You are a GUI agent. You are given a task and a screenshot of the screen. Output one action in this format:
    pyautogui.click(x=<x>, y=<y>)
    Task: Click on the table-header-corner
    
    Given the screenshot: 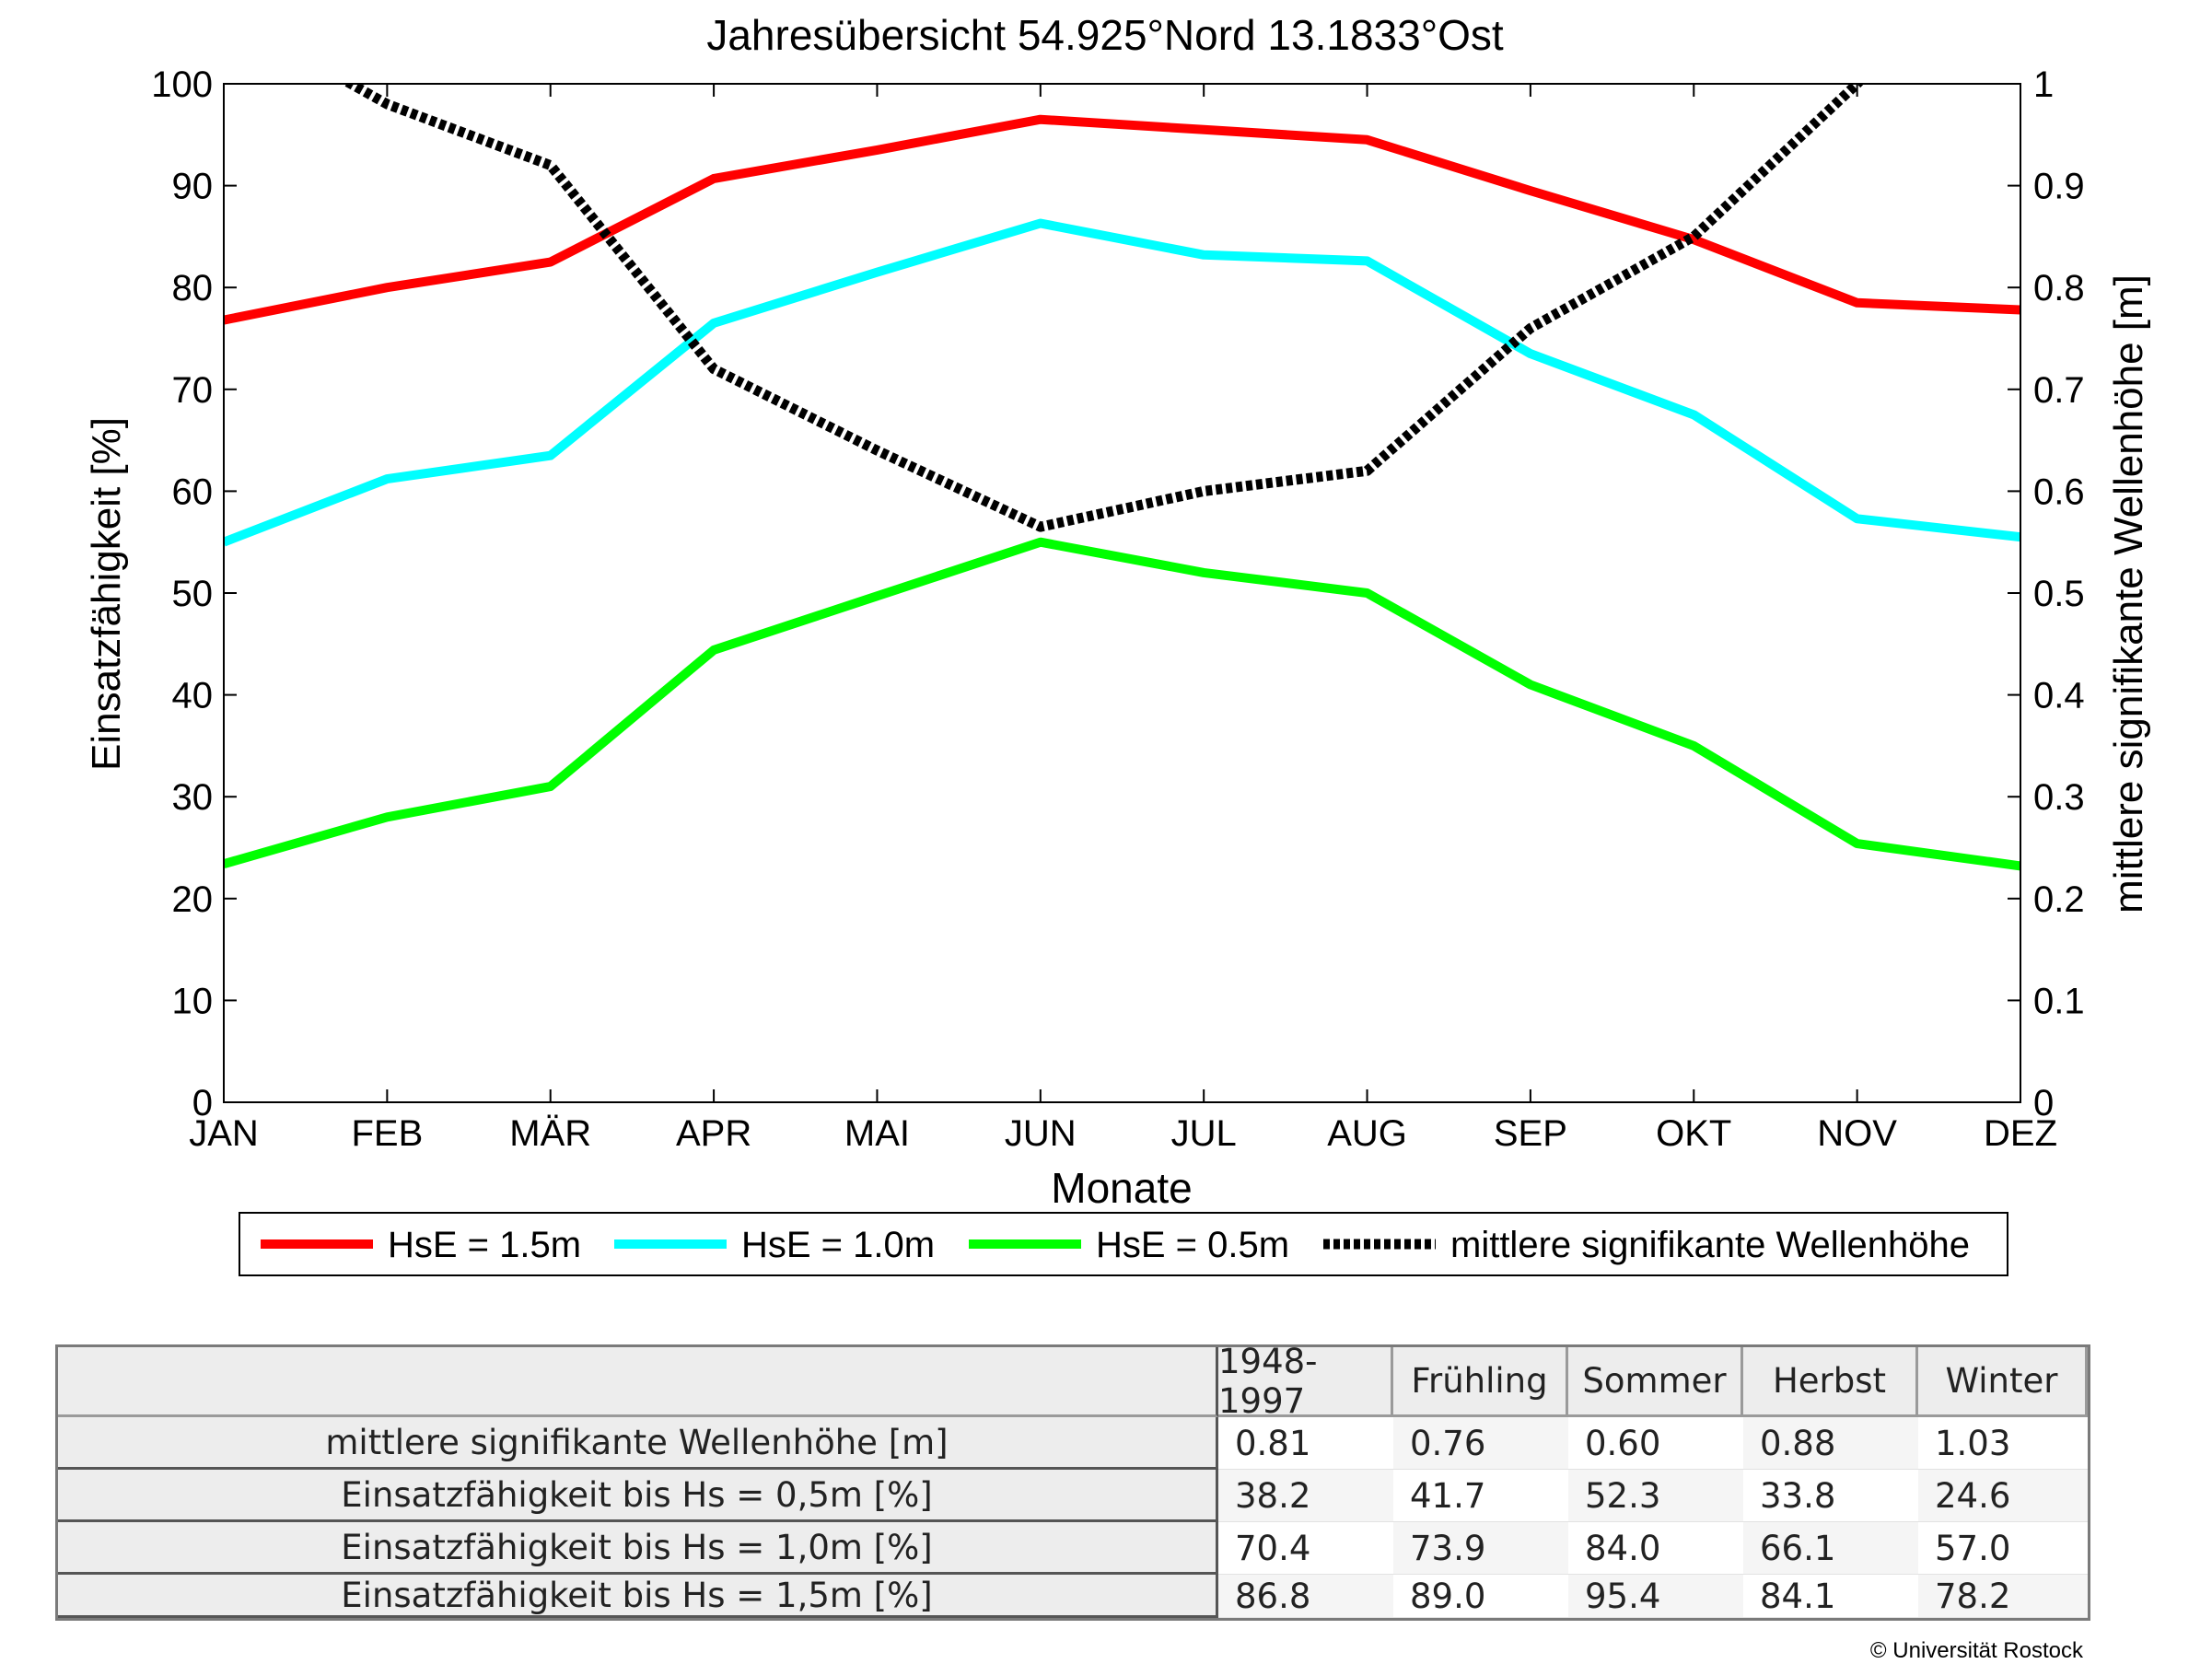 What is the action you would take?
    pyautogui.click(x=638, y=1382)
    